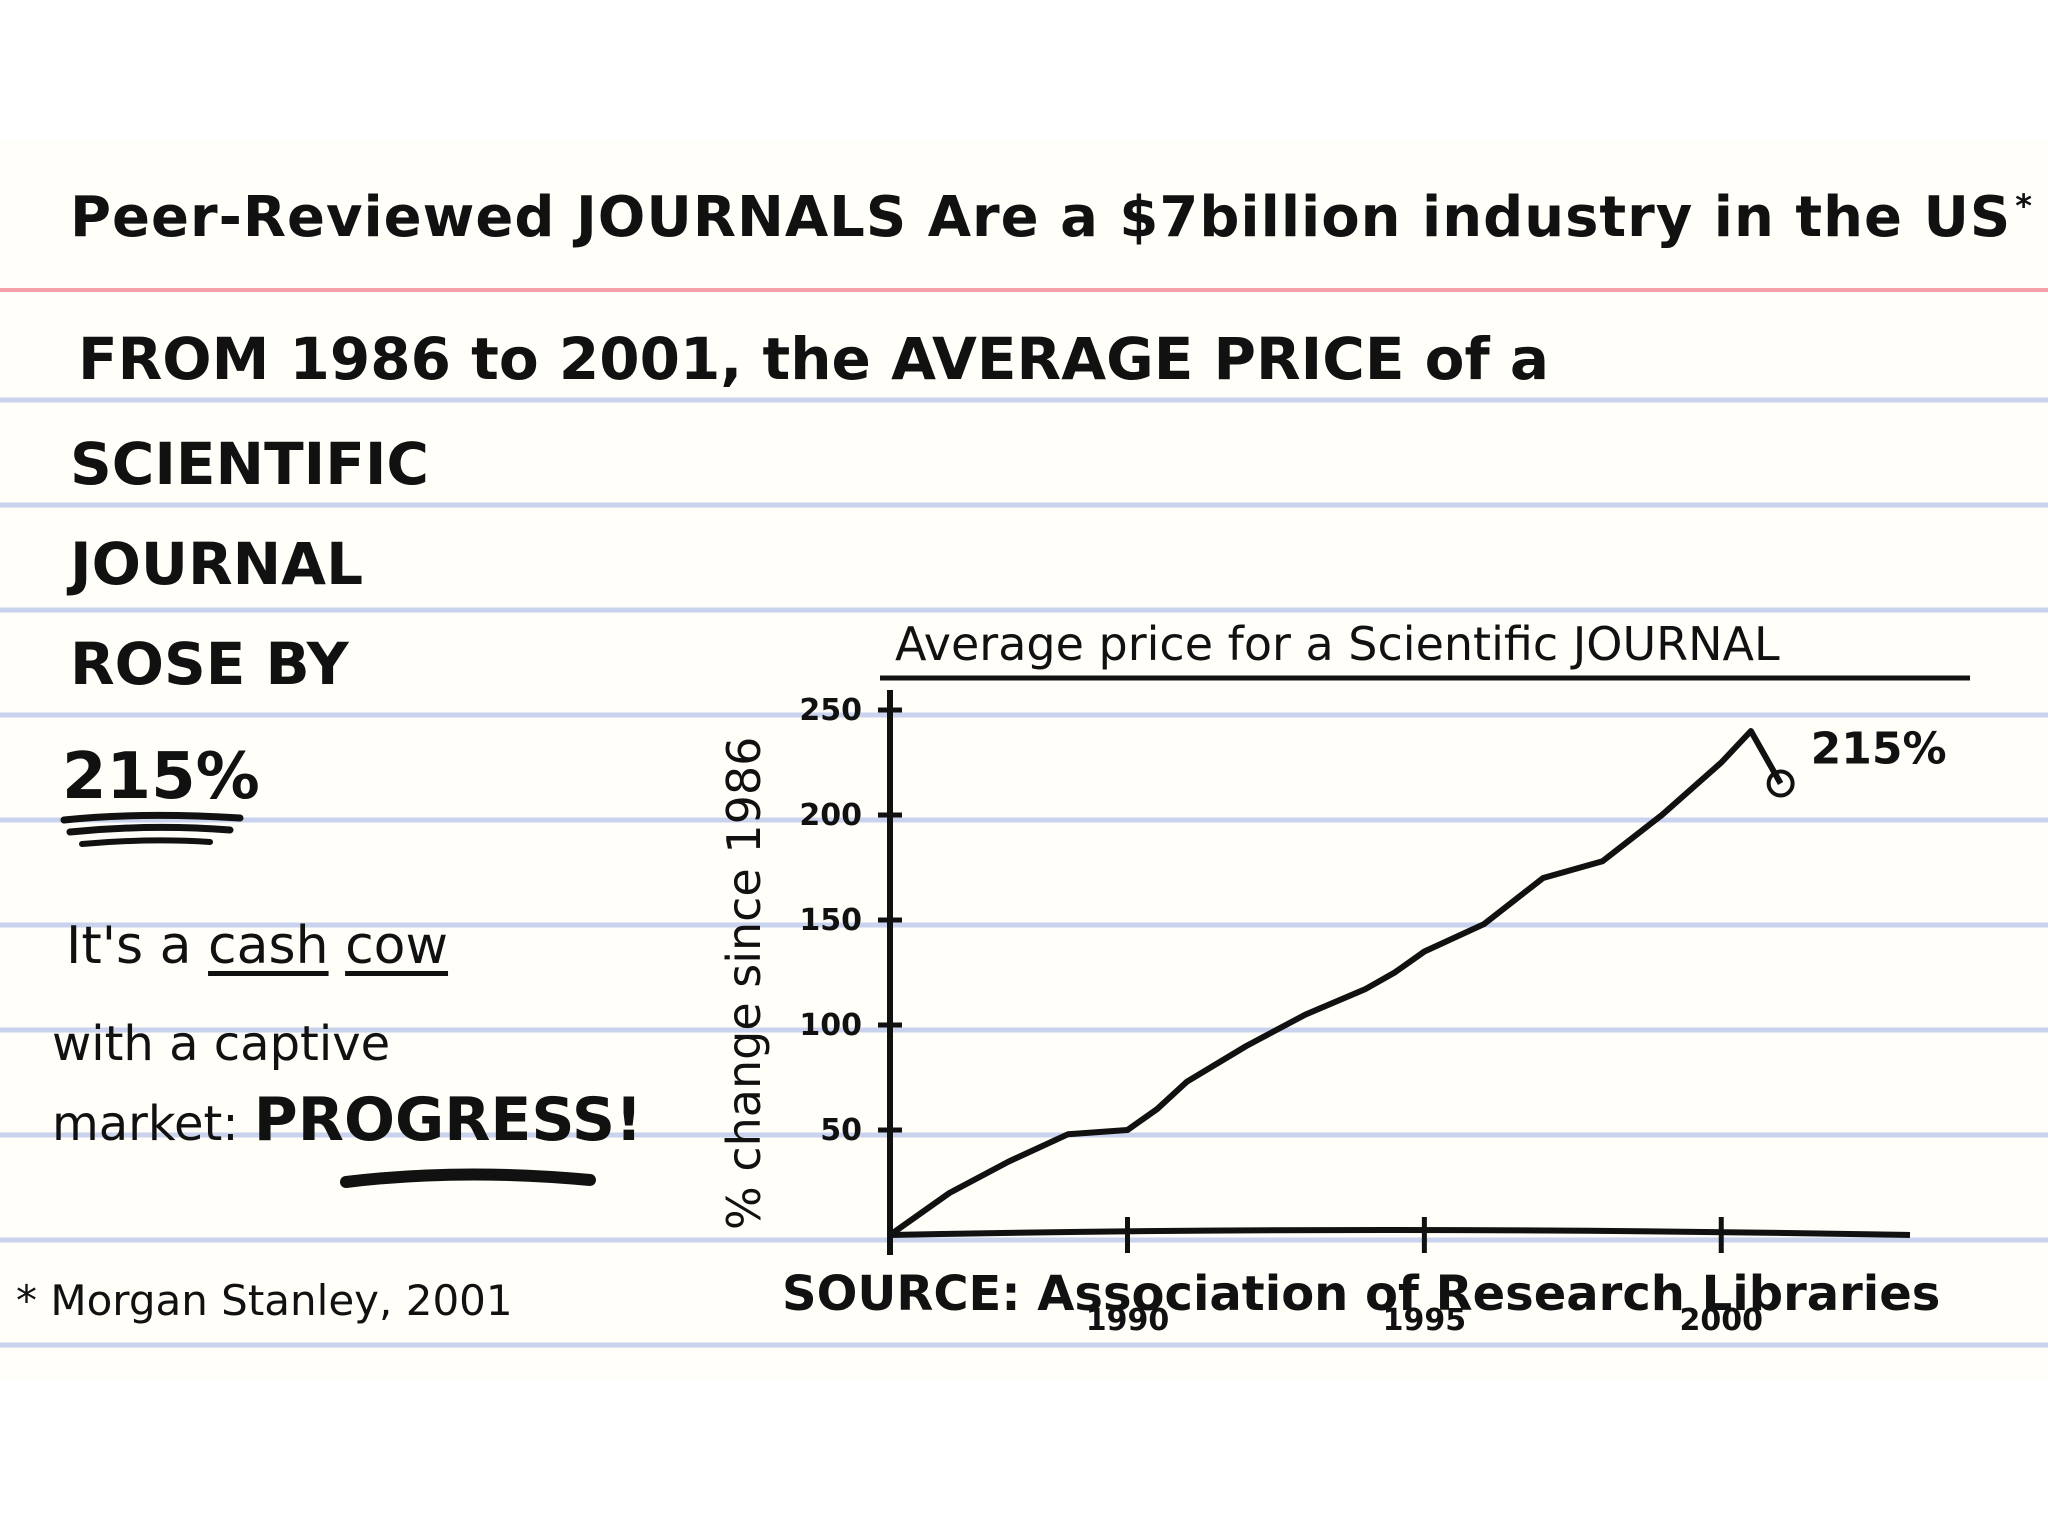  I want to click on end-marker, so click(1780, 783).